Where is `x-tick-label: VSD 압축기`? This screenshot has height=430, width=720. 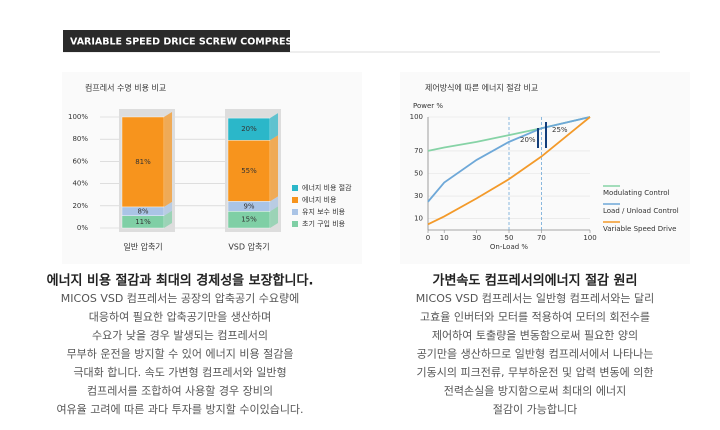
x-tick-label: VSD 압축기 is located at coordinates (248, 247).